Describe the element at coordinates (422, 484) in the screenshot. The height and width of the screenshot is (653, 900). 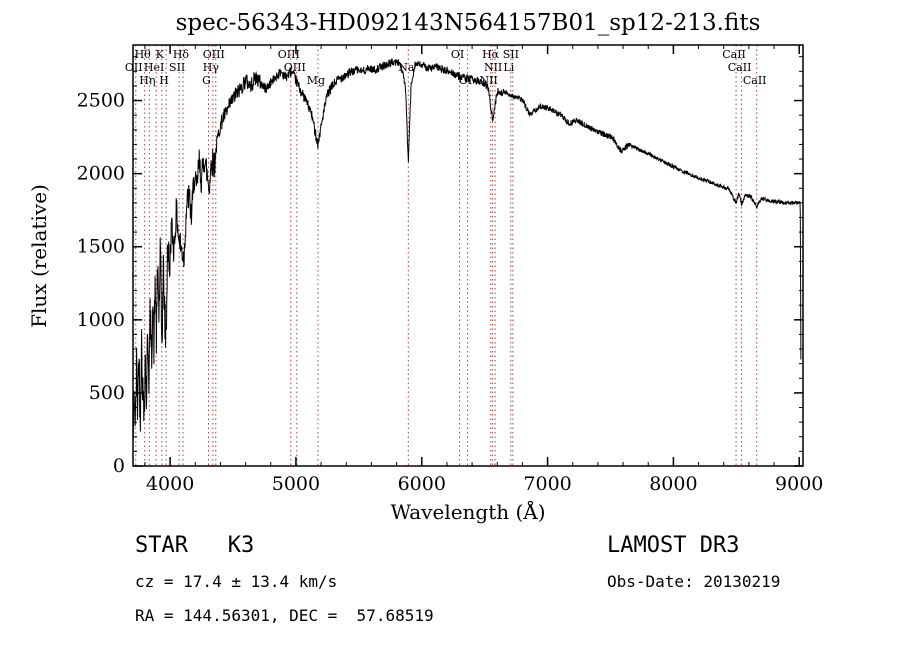
I see `x-tick-label: 6000` at that location.